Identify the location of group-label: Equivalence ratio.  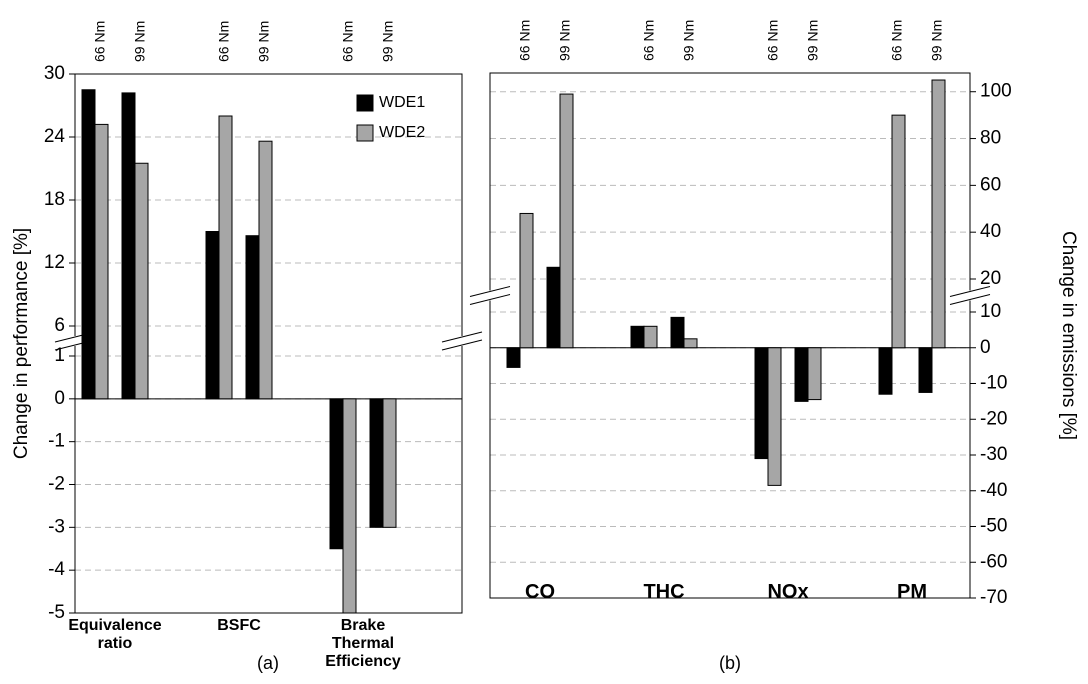
(115, 634).